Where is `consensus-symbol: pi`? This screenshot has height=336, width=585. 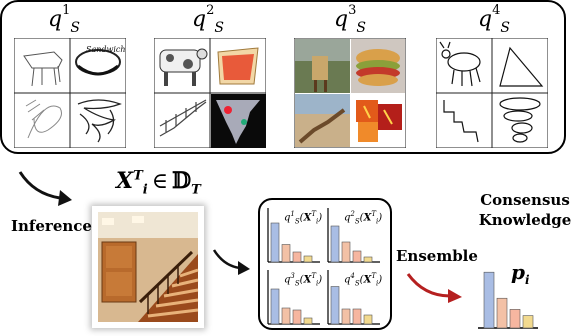 consensus-symbol: pi is located at coordinates (520, 273).